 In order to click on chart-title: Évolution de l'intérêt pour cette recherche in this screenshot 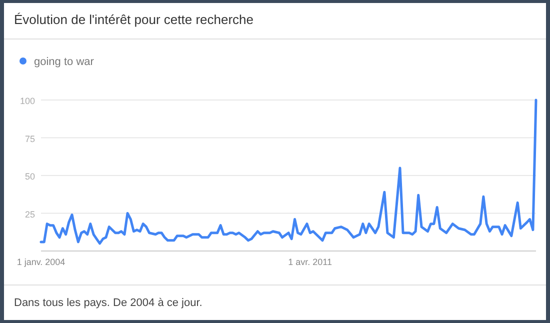, I will do `click(134, 19)`.